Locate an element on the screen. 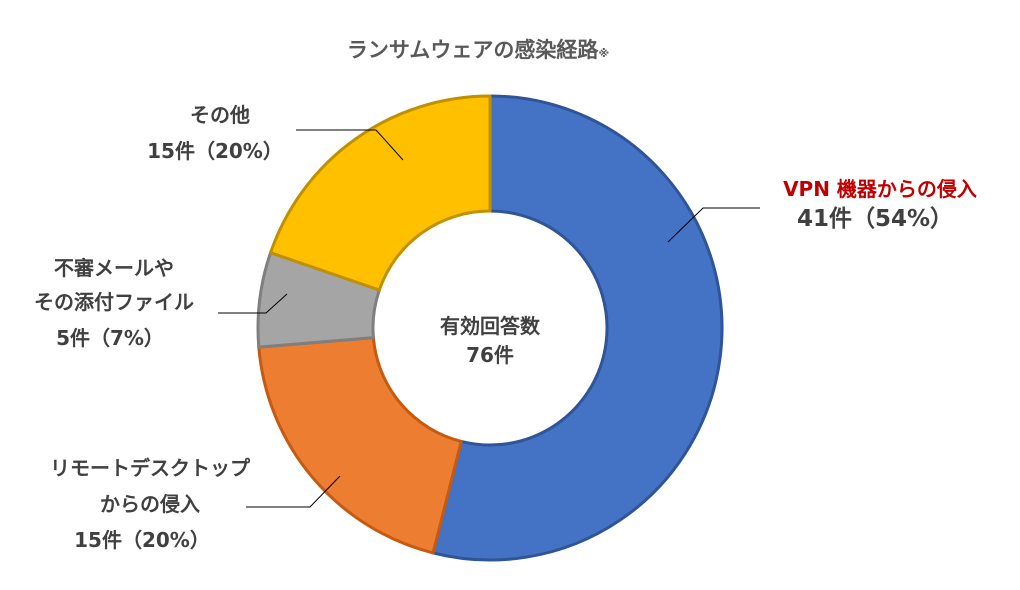  slice-label-4-line-2: 15件（20%） is located at coordinates (215, 151).